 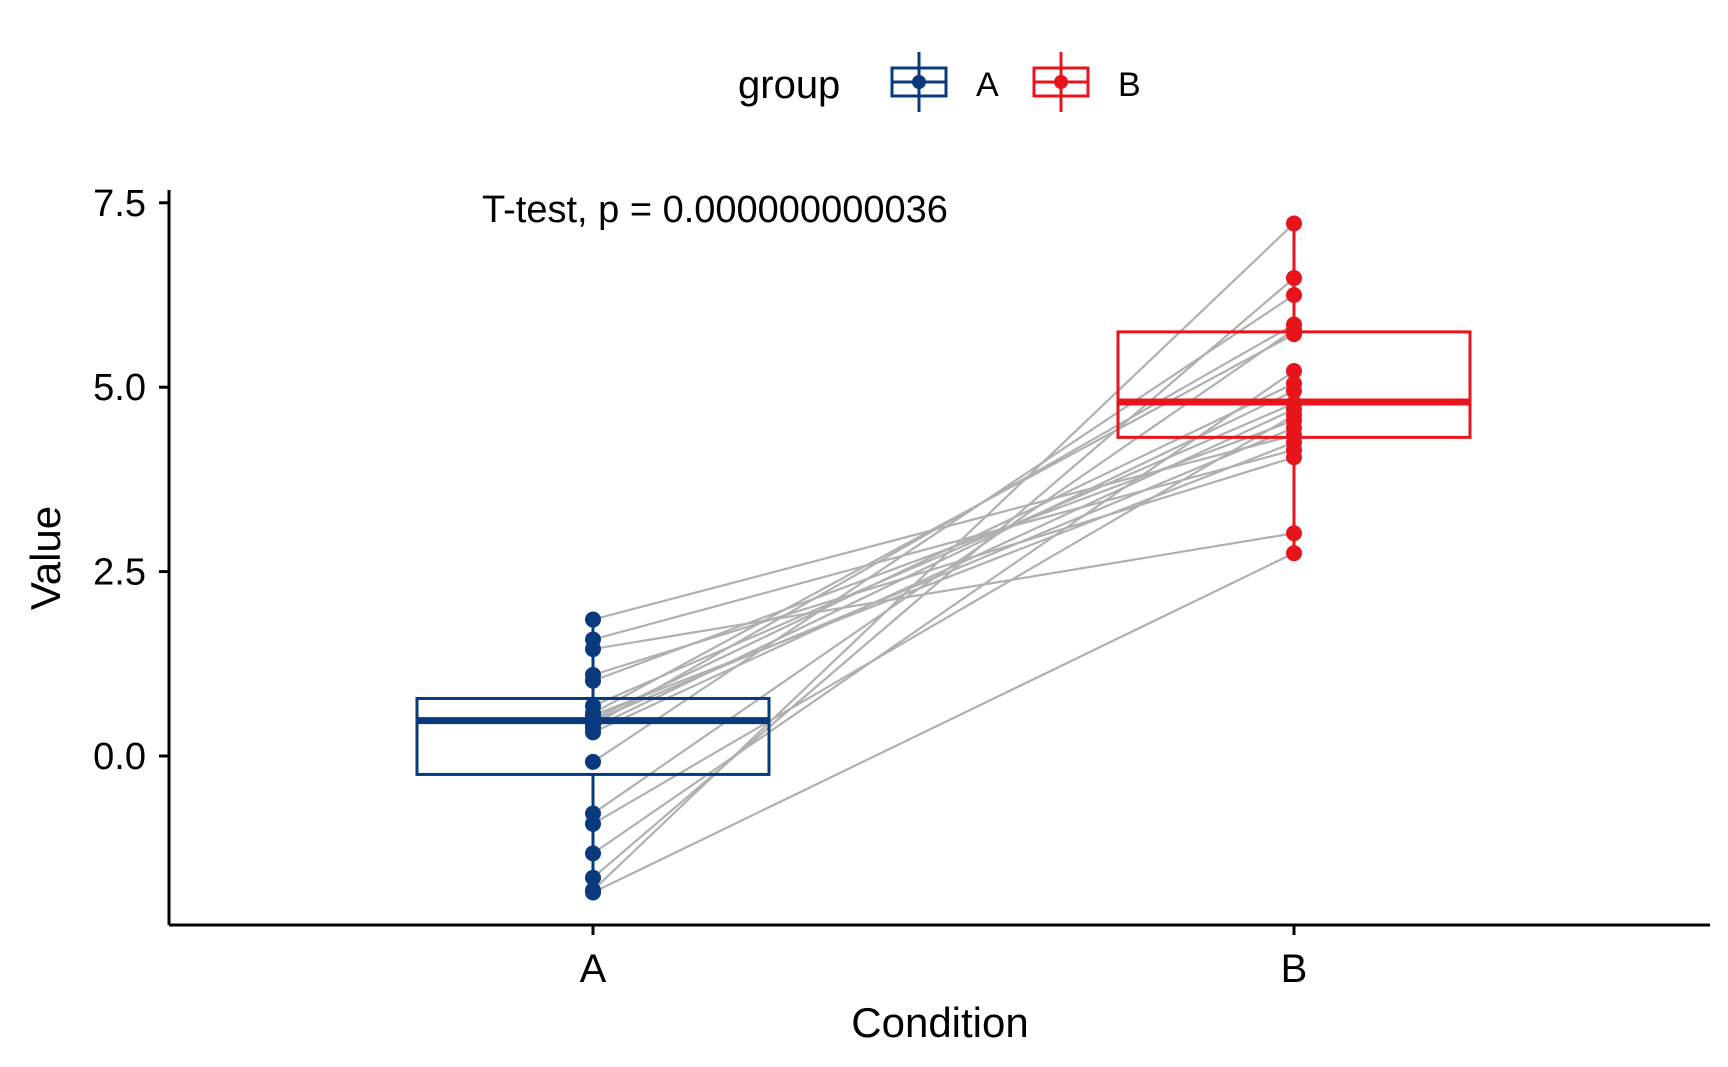 What do you see at coordinates (131, 480) in the screenshot?
I see `y-ticks: 0.0 2.5 5.0 7.5` at bounding box center [131, 480].